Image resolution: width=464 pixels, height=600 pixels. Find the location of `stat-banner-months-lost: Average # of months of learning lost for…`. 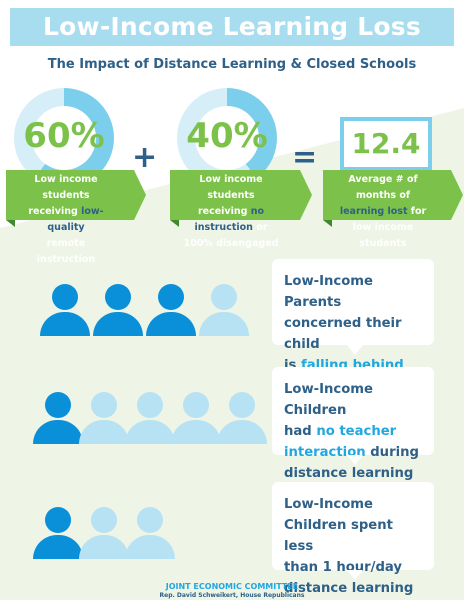

stat-banner-months-lost: Average # of months of learning lost for… is located at coordinates (393, 209).